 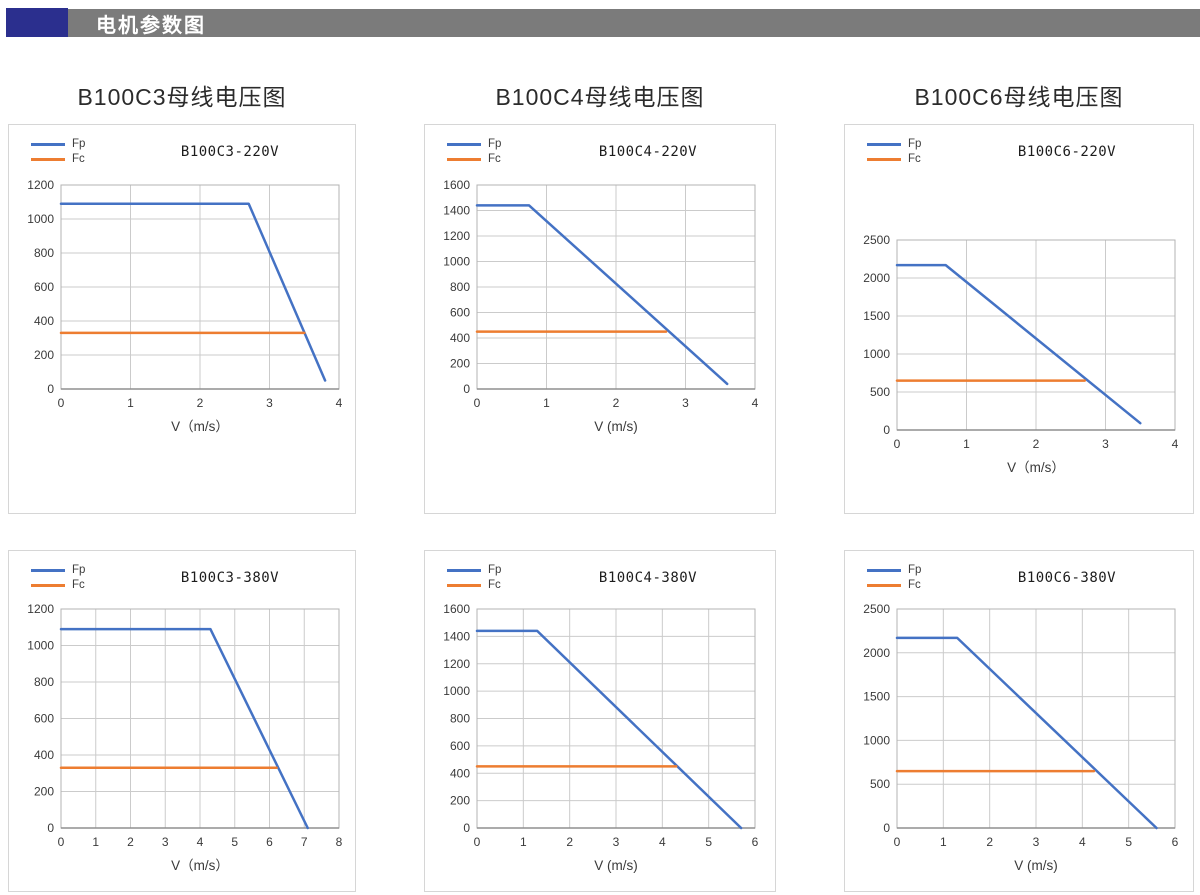 What do you see at coordinates (37, 22) in the screenshot?
I see `header-accent-block` at bounding box center [37, 22].